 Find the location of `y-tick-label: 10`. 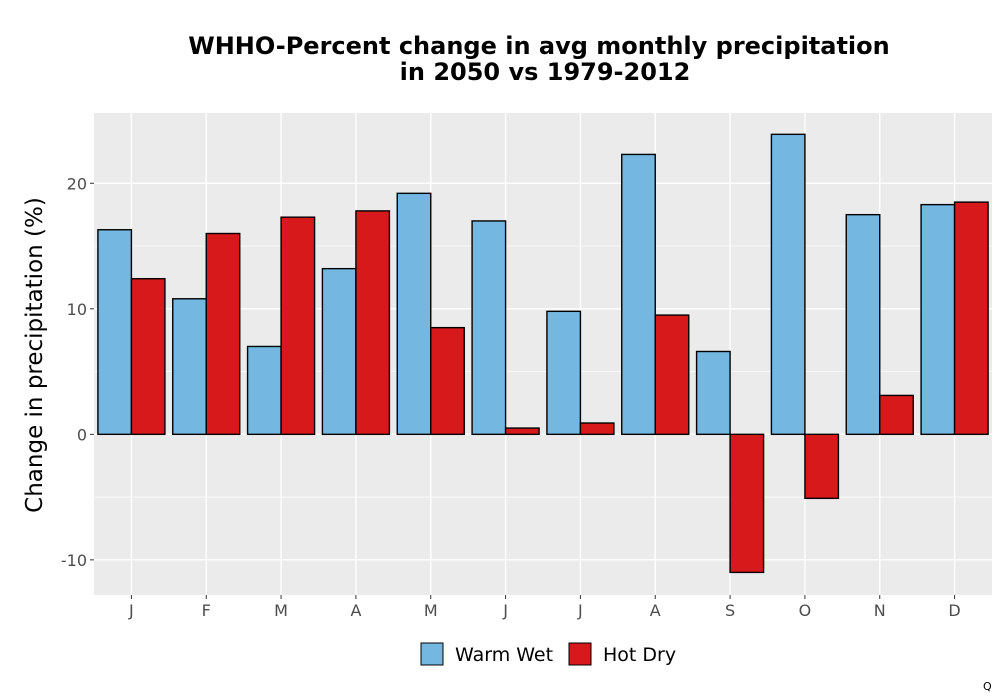

y-tick-label: 10 is located at coordinates (77, 309).